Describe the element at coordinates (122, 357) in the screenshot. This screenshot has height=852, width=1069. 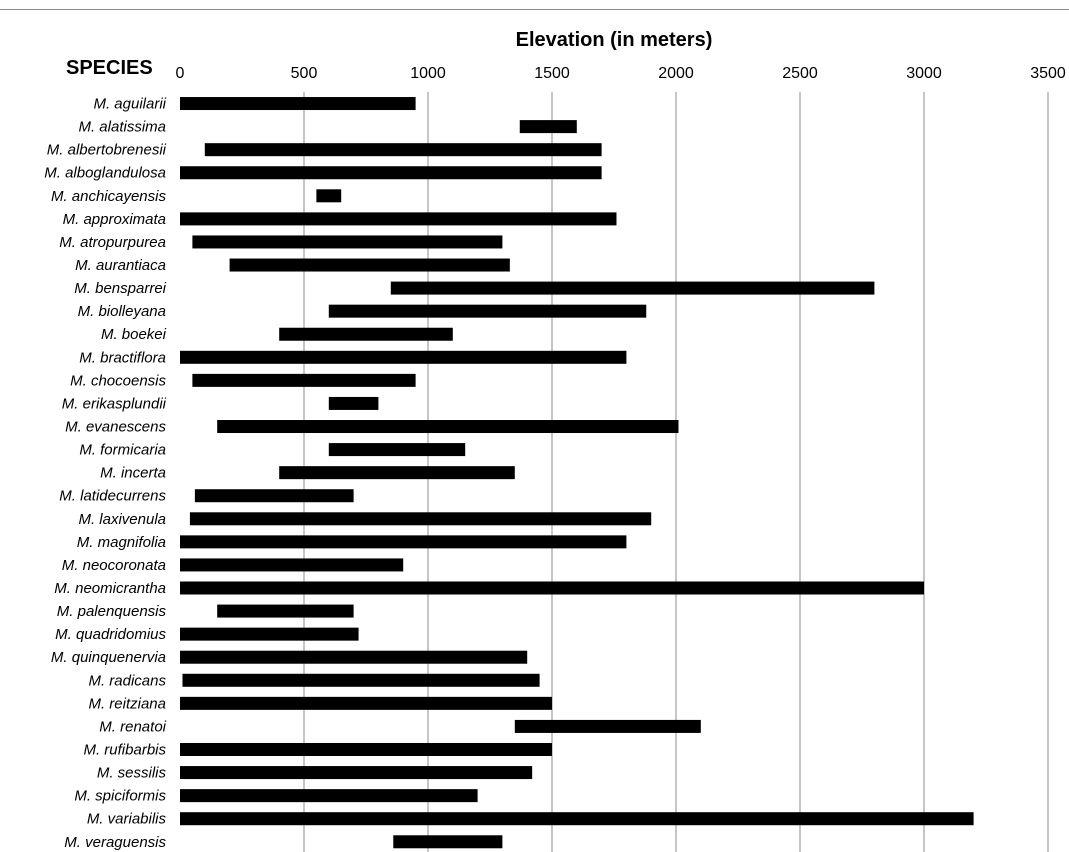
I see `category-label: M. bractiflora` at that location.